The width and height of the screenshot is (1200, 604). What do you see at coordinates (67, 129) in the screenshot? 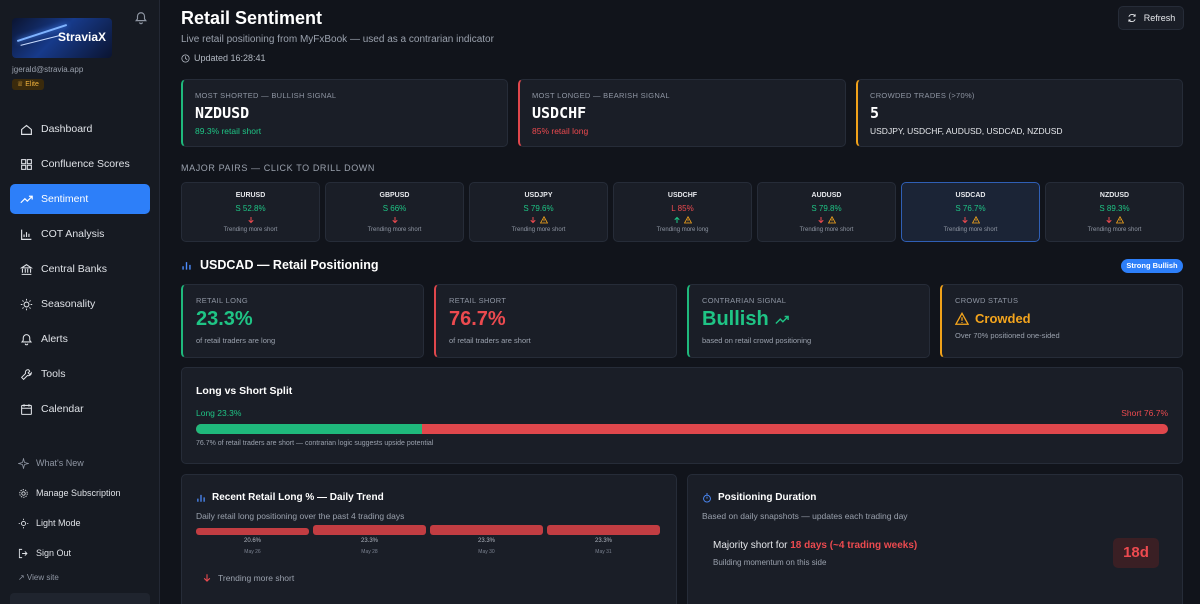
I see `sidebar-item-label: Dashboard` at bounding box center [67, 129].